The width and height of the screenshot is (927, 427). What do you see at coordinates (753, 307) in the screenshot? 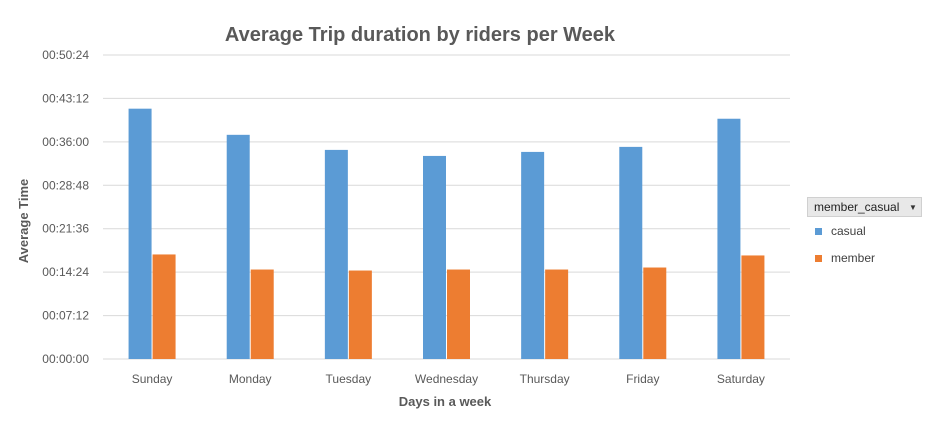
I see `bar-member-saturday` at bounding box center [753, 307].